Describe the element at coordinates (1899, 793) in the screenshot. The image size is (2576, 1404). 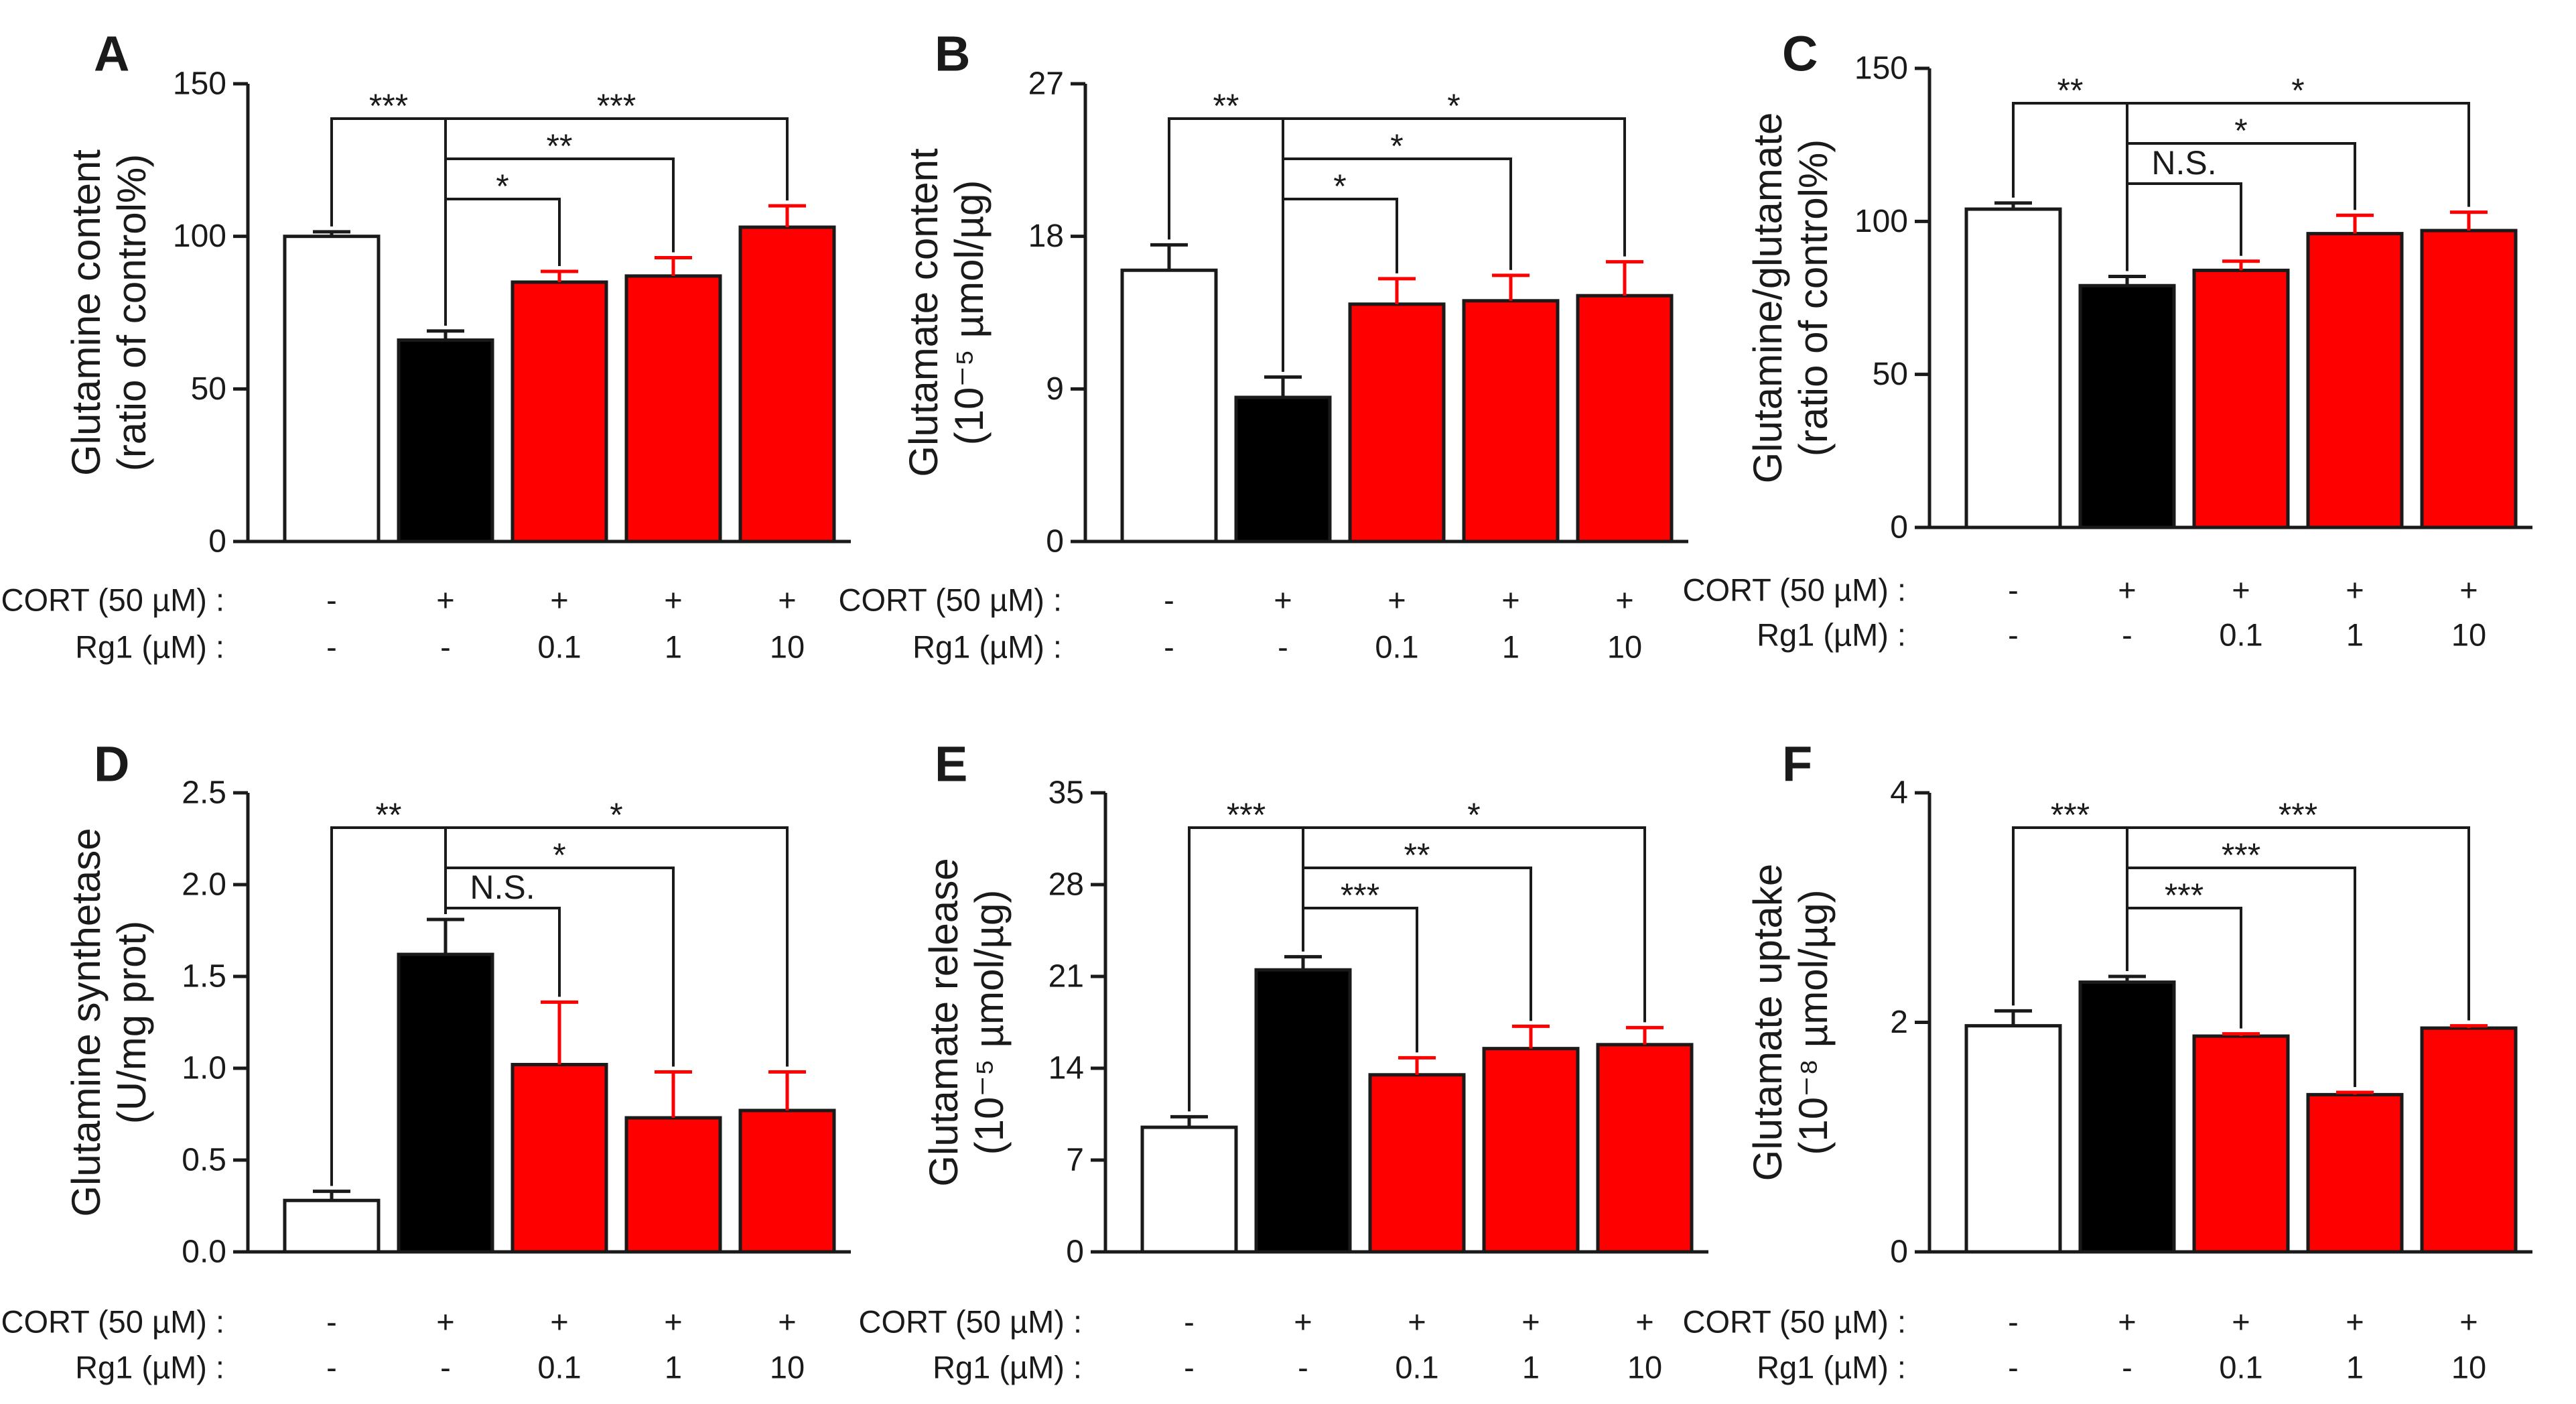
I see `y-tick-label: 4` at that location.